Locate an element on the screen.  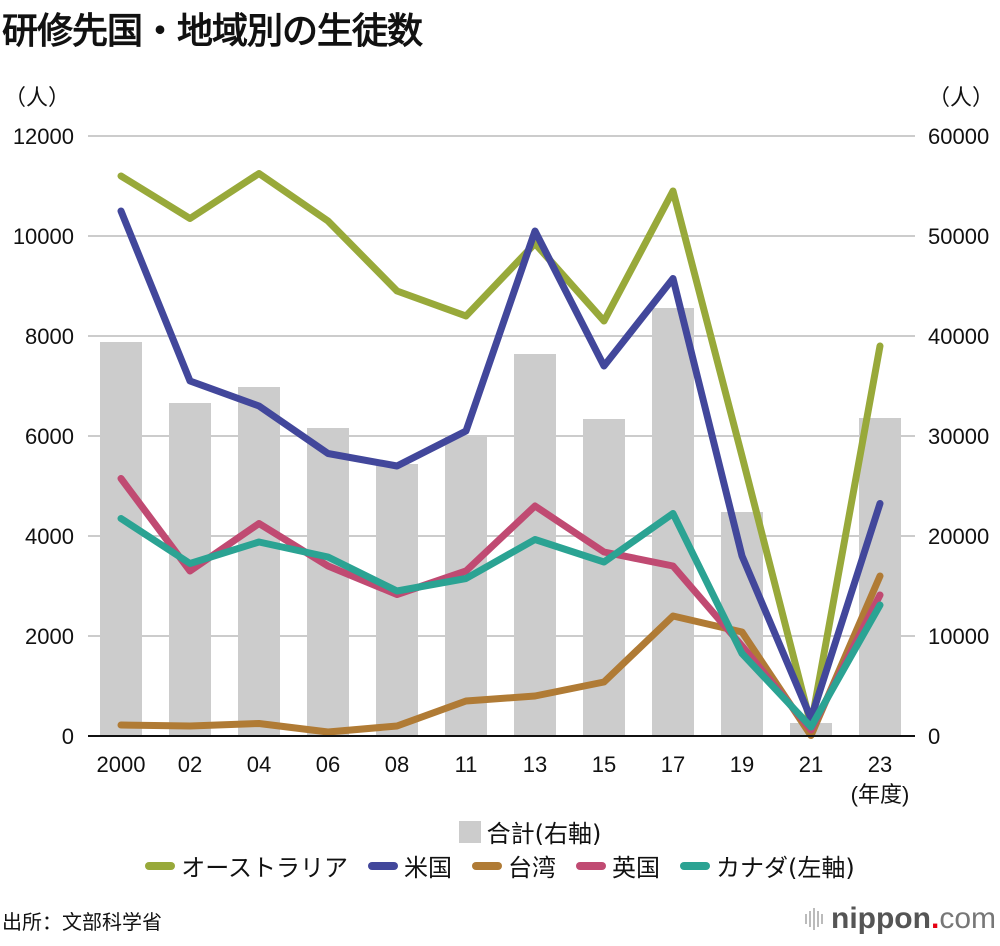
legend-lines: オーストラリア 米国 台湾 英国 カナダ(左軸) is located at coordinates (500, 865).